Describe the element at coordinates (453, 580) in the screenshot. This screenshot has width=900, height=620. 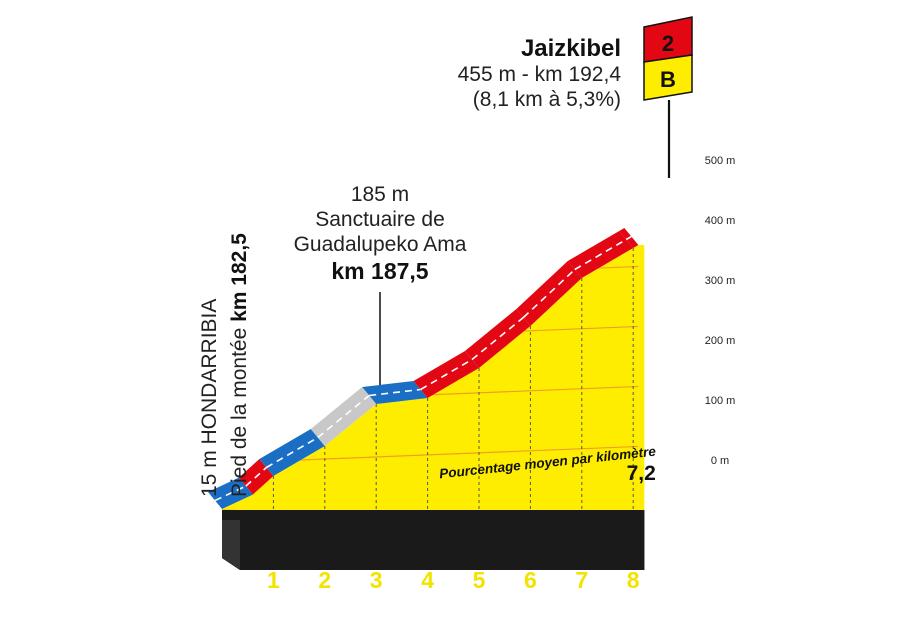
I see `x-axis: 1 2 3 4 5 6 7 8` at that location.